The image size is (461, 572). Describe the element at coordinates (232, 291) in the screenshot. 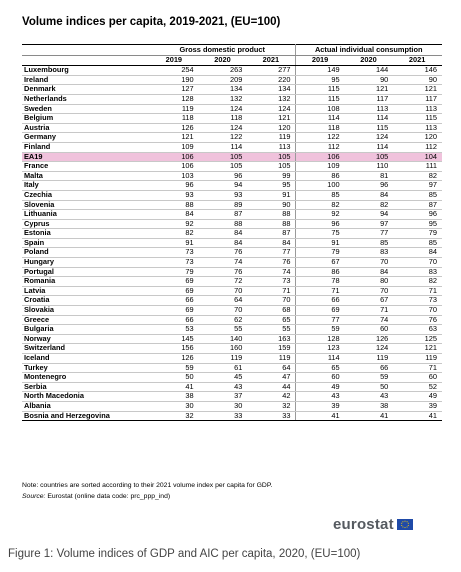

I see `table-row: Latvia 69 70 71 71 70 71` at that location.